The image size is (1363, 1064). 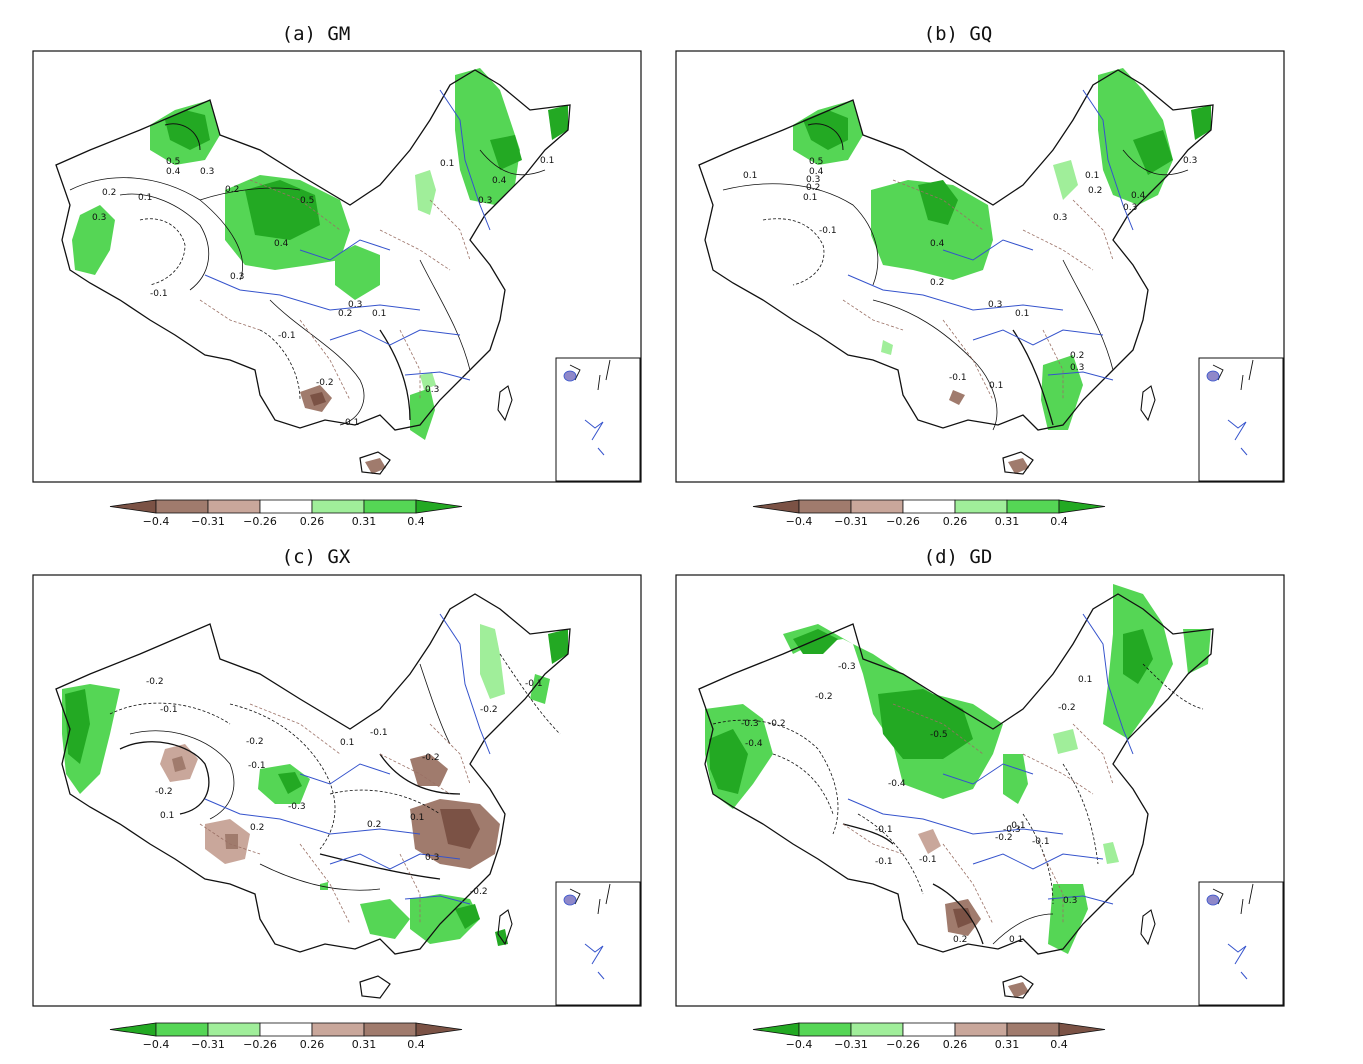 What do you see at coordinates (958, 34) in the screenshot?
I see `panel-title: (b) GQ` at bounding box center [958, 34].